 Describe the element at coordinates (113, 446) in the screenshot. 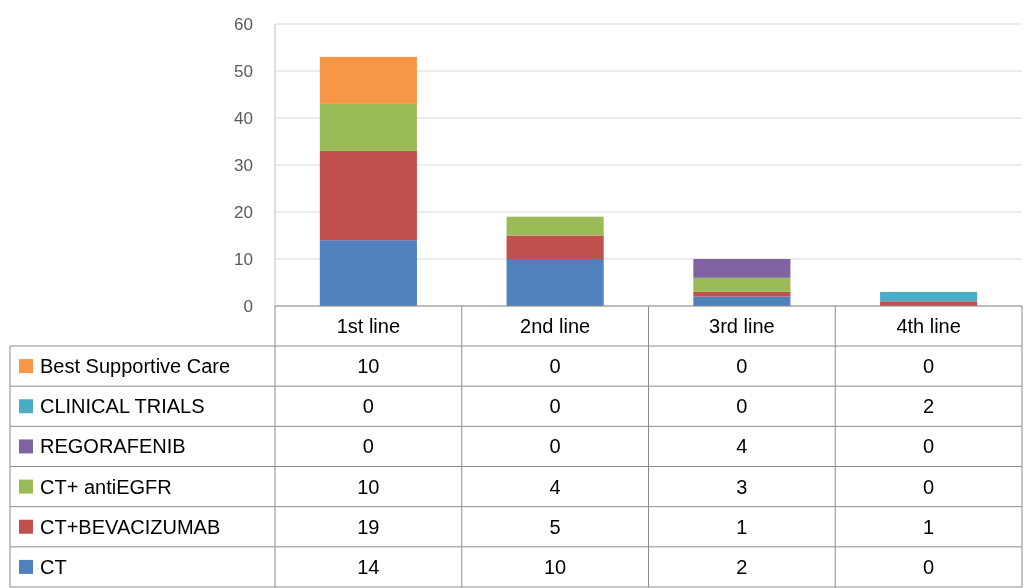

I see `legend-label: REGORAFENIB` at that location.